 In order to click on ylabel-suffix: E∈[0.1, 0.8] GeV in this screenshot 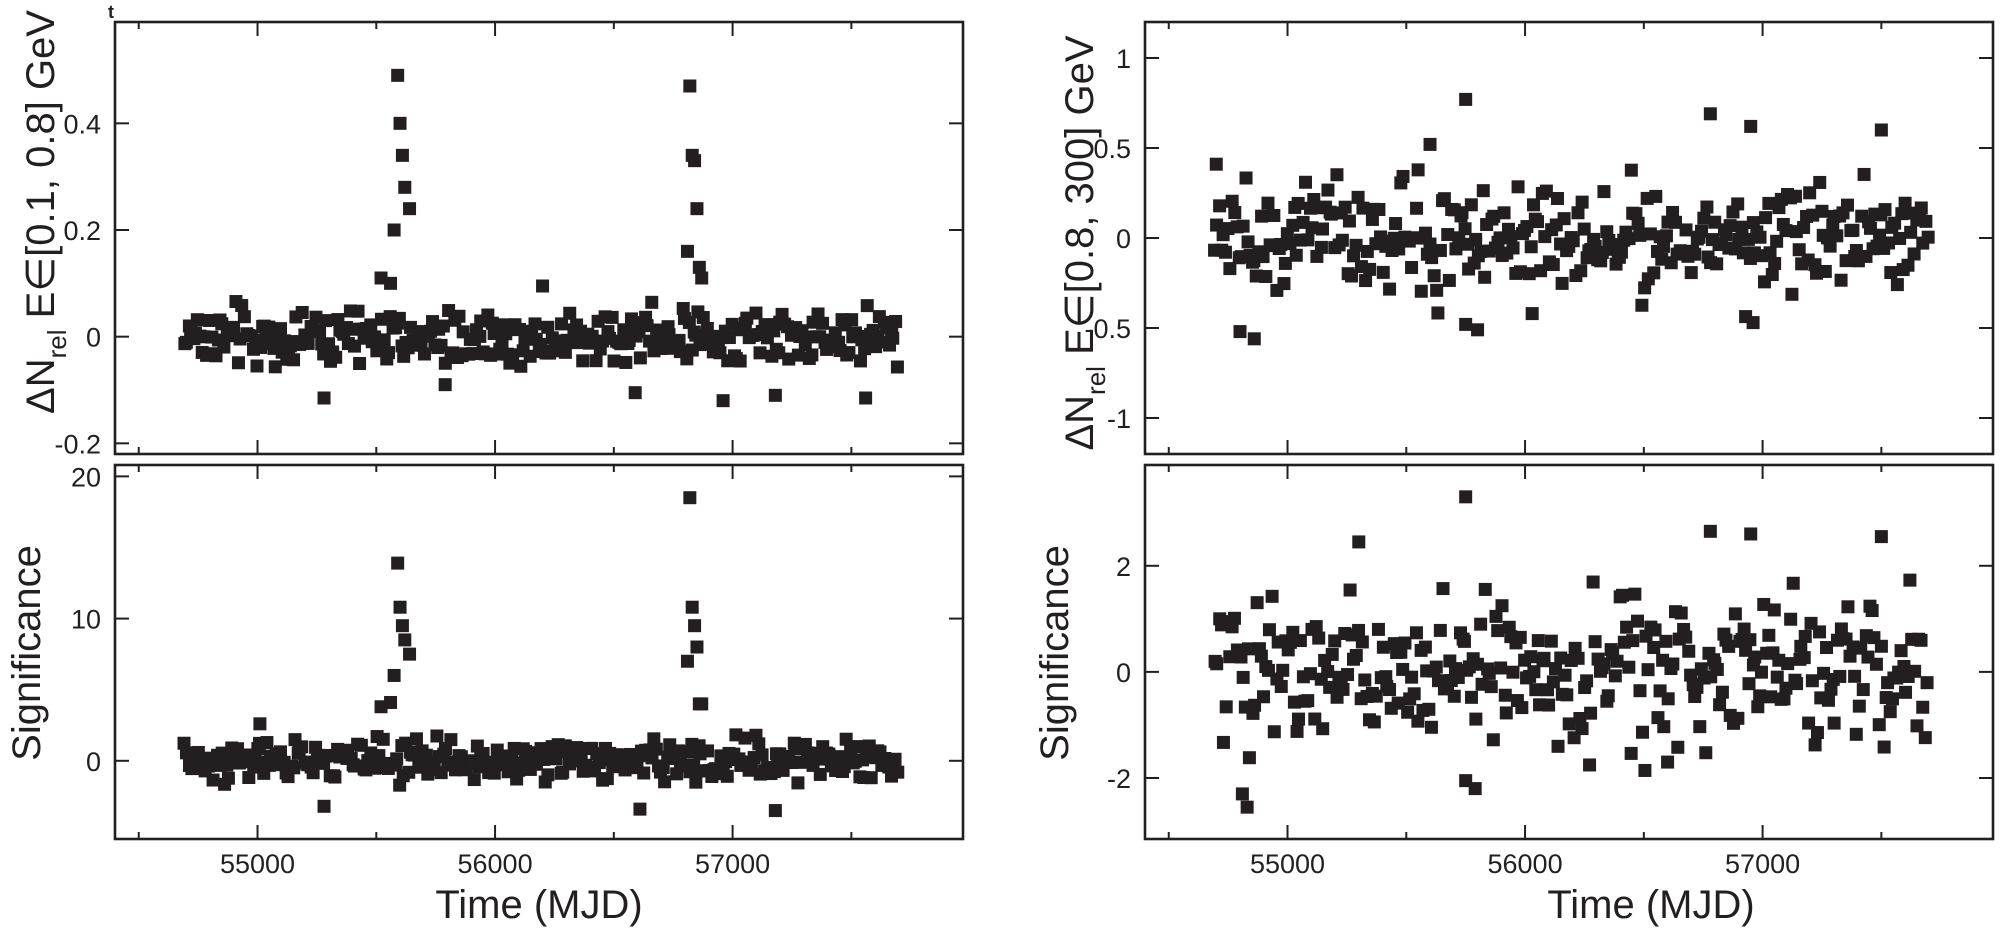, I will do `click(41, 170)`.